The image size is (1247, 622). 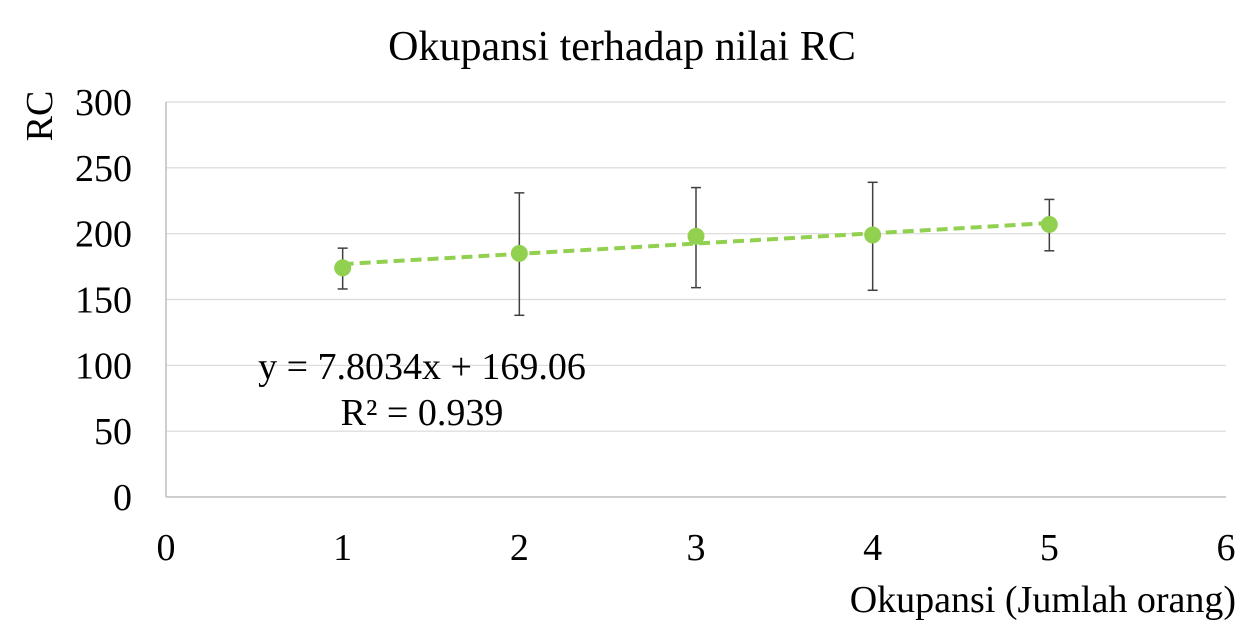 I want to click on x-tick-label-4: 4, so click(x=872, y=548).